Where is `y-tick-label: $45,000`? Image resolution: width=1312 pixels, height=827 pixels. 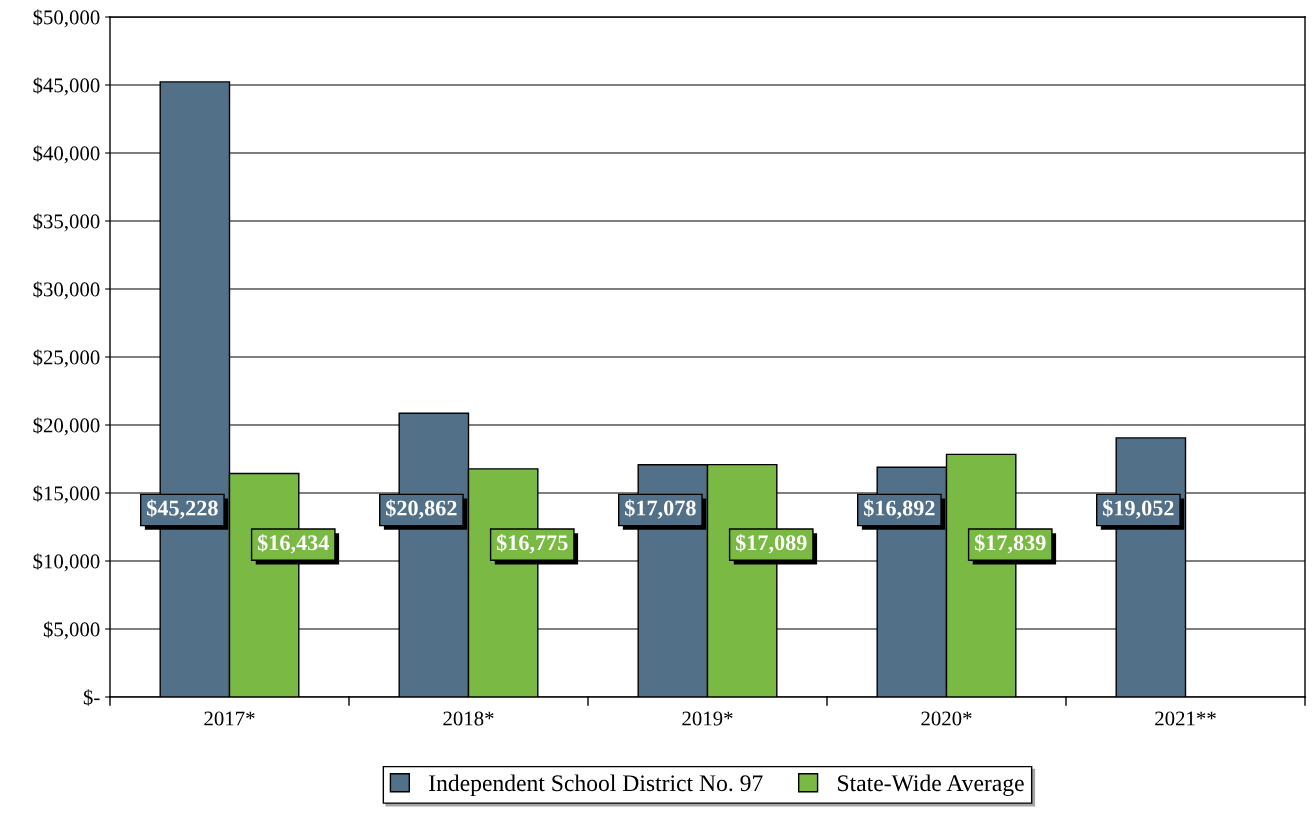
y-tick-label: $45,000 is located at coordinates (66, 86).